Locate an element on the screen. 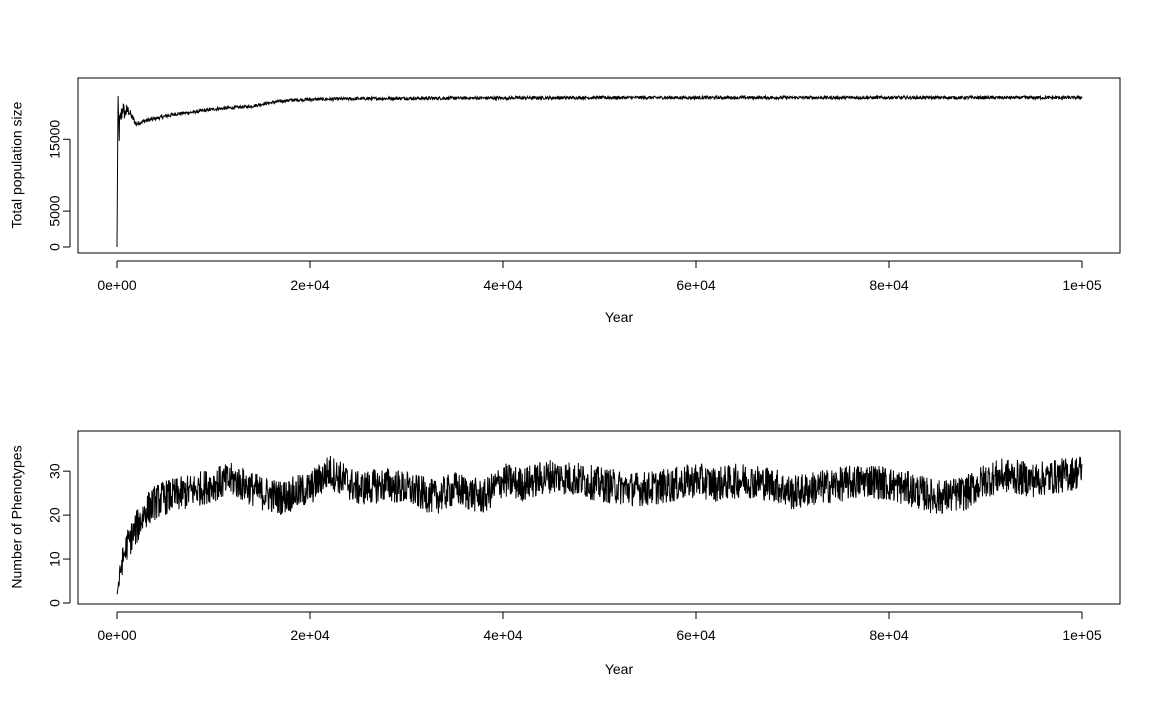 This screenshot has width=1161, height=703. y-tick-label: 10 is located at coordinates (55, 559).